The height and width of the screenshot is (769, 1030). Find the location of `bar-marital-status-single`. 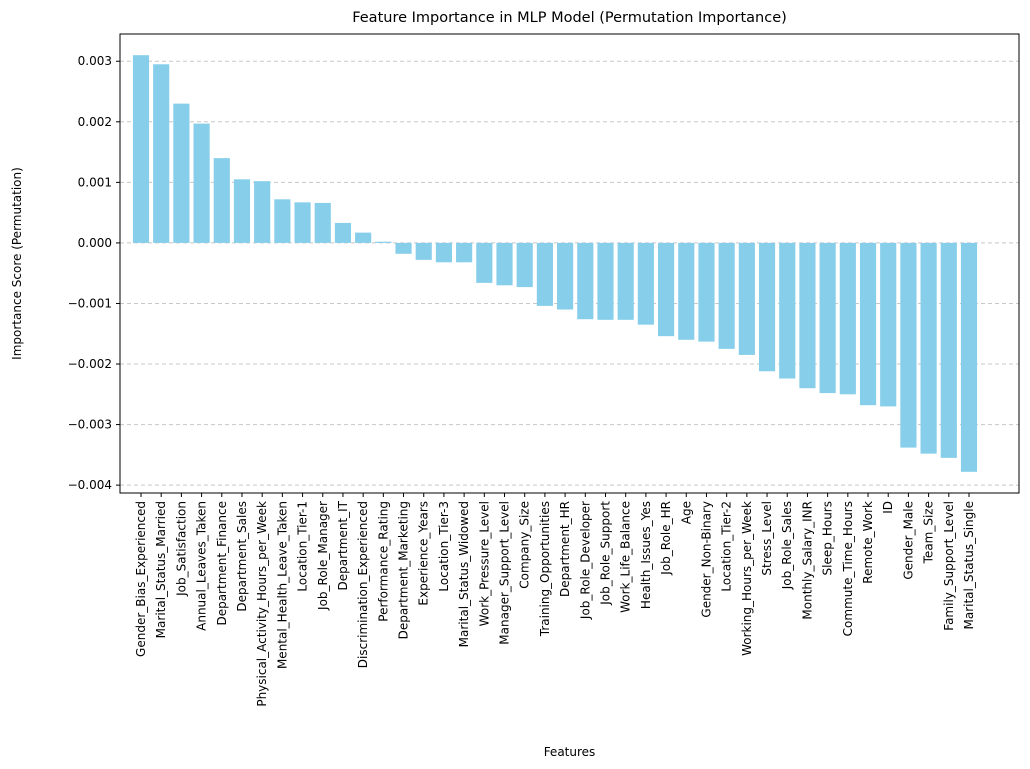

bar-marital-status-single is located at coordinates (969, 357).